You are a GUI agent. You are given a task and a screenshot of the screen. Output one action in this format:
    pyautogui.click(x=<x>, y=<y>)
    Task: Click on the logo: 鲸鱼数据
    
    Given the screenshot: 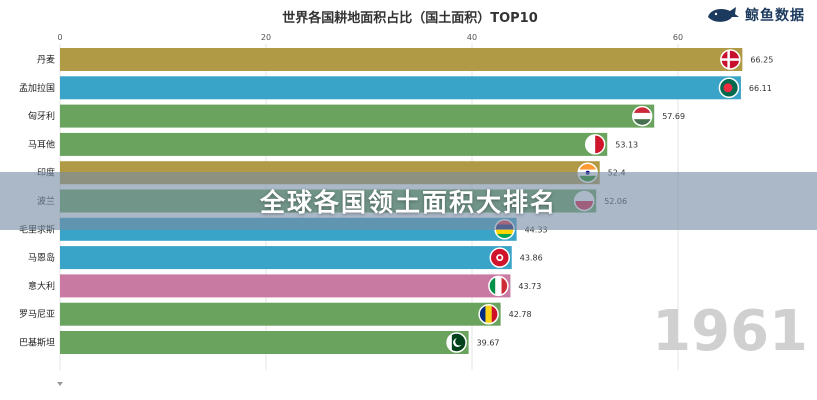 What is the action you would take?
    pyautogui.click(x=755, y=15)
    